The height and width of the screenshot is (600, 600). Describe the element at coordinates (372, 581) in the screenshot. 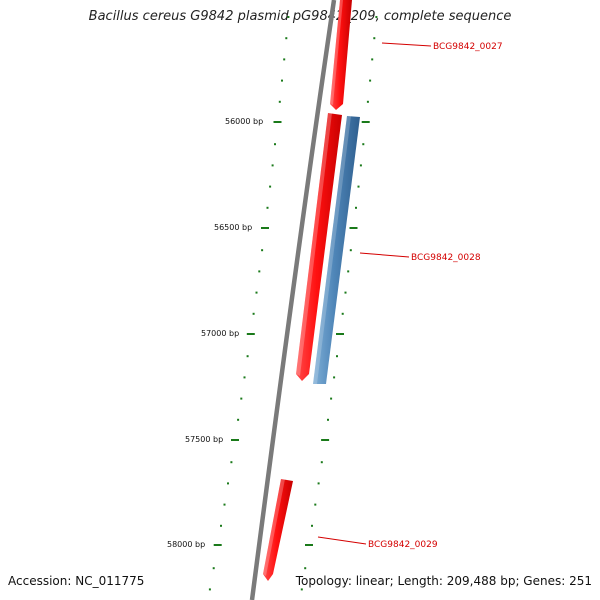

I see `topology-value: linear` at that location.